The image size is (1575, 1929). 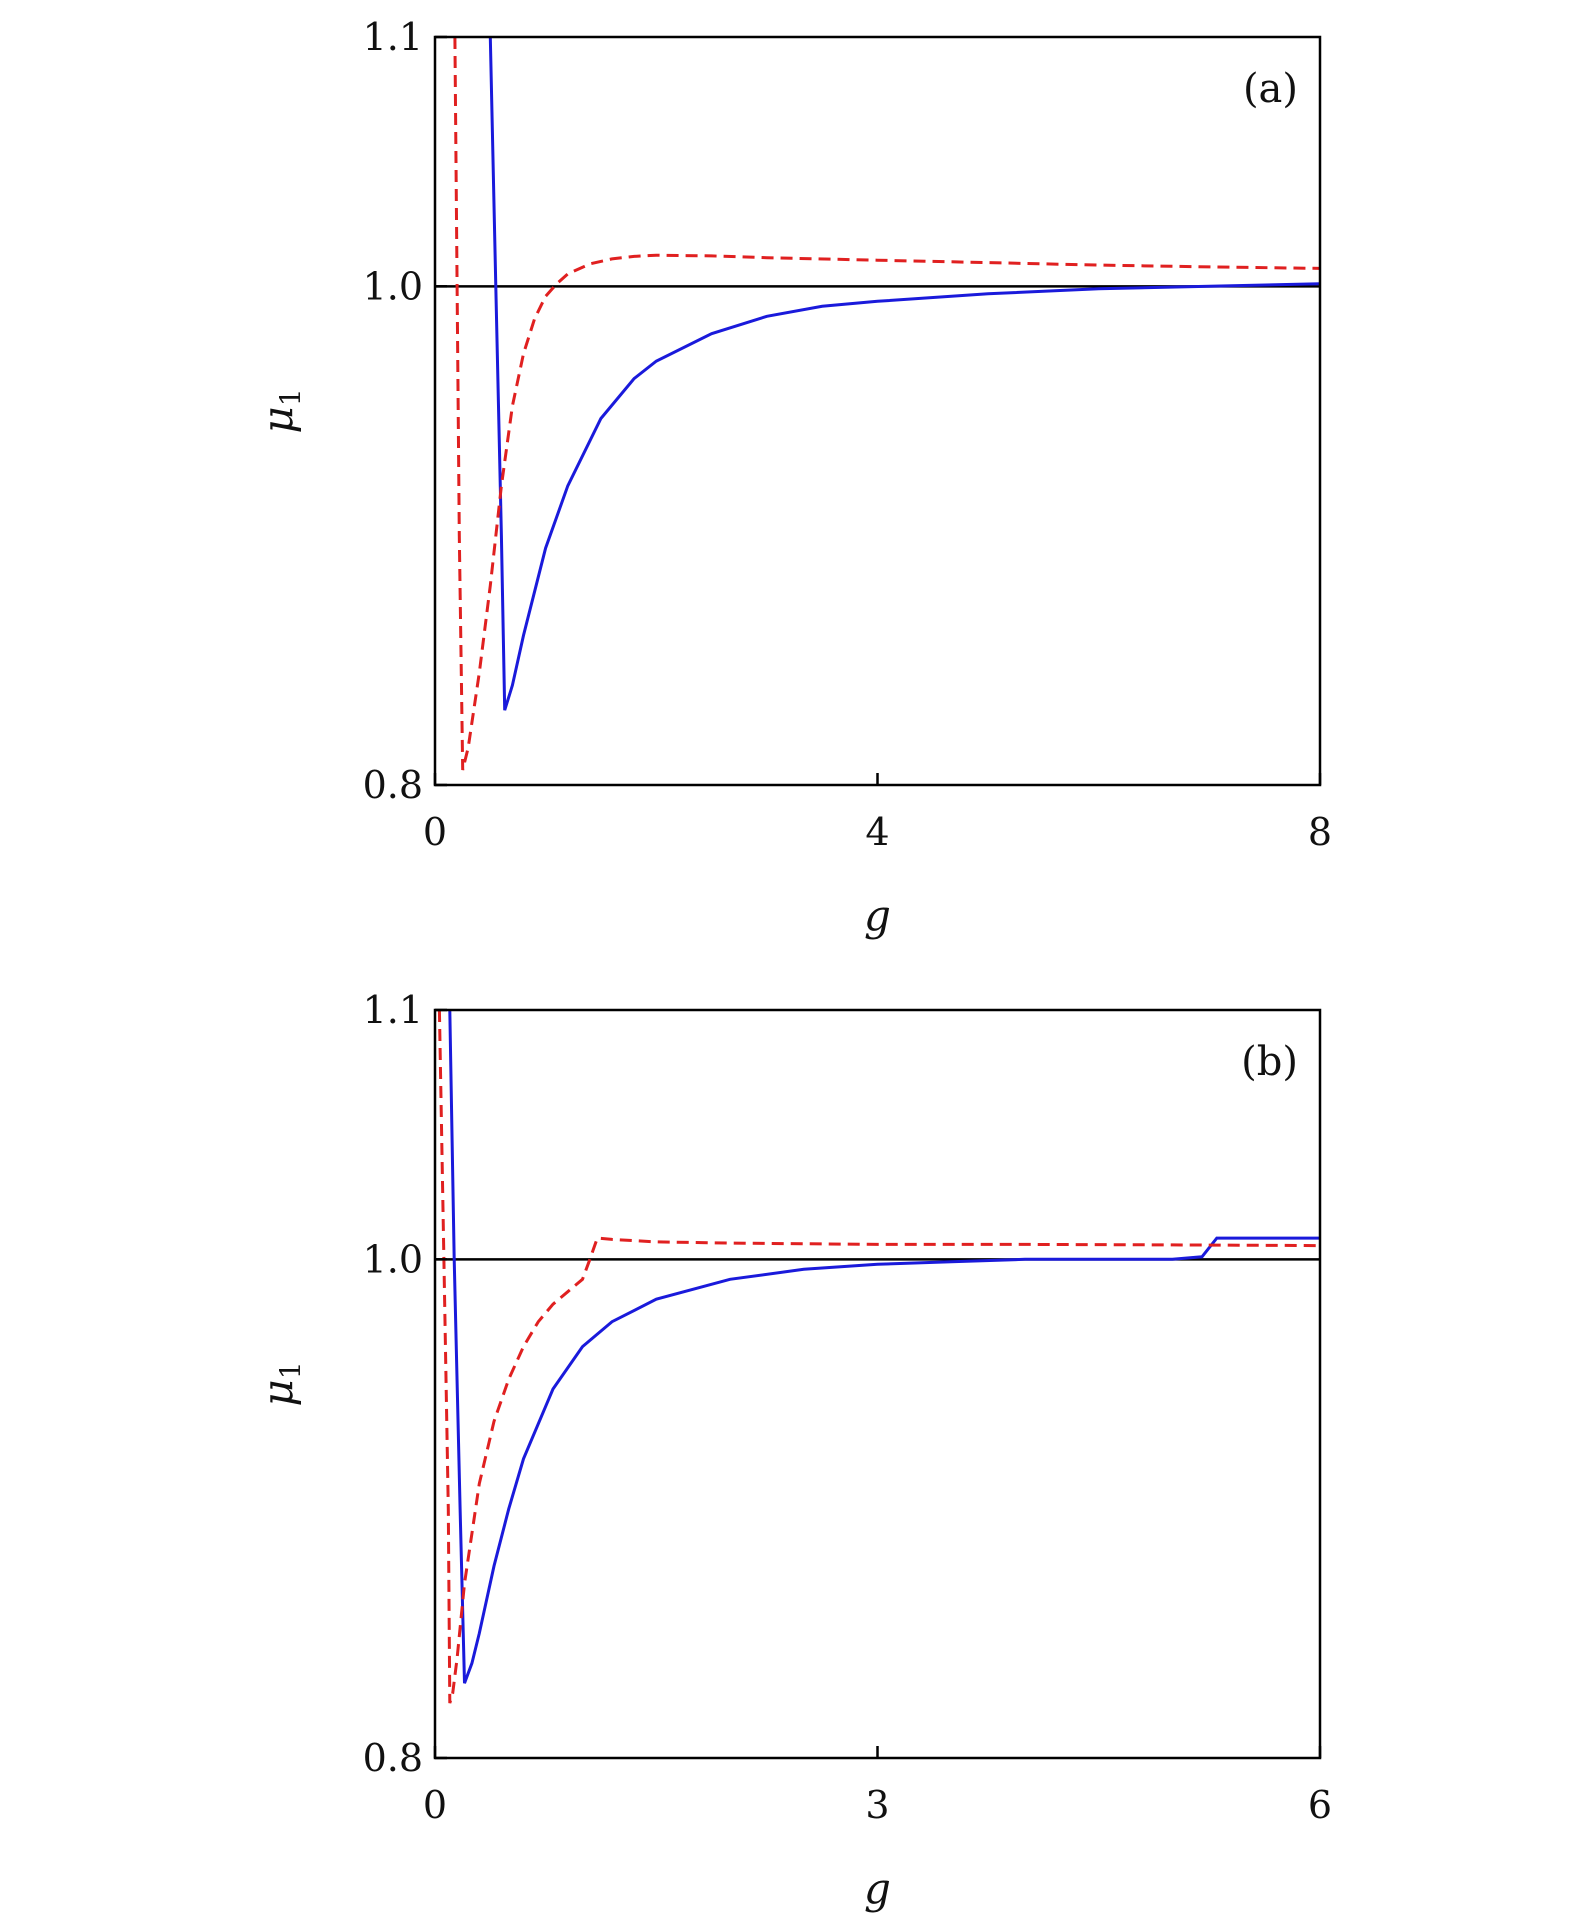 What do you see at coordinates (877, 832) in the screenshot?
I see `x-tick-label: 4` at bounding box center [877, 832].